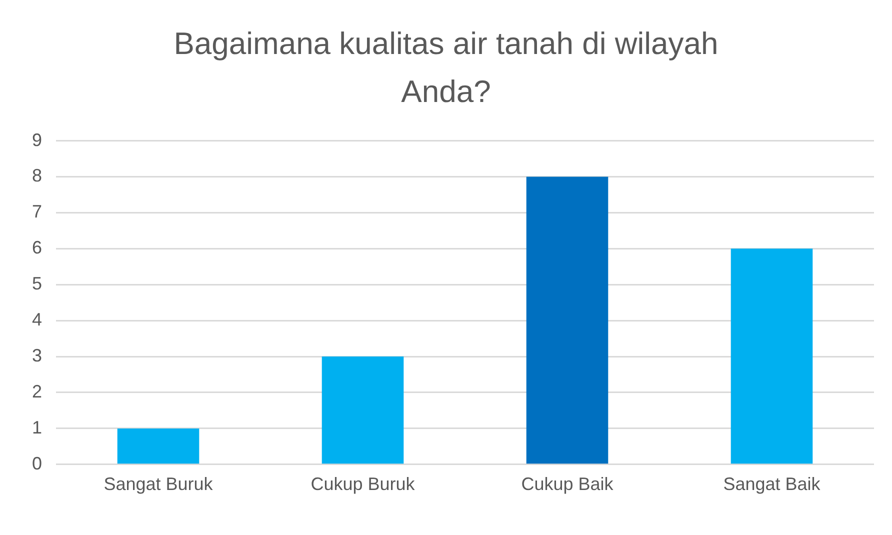 This screenshot has height=535, width=892. What do you see at coordinates (37, 391) in the screenshot?
I see `y-tick-label: 2` at bounding box center [37, 391].